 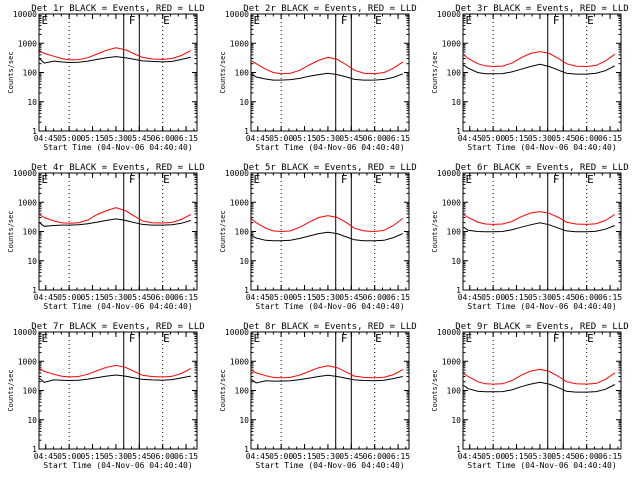 What do you see at coordinates (329, 327) in the screenshot?
I see `panel-title: Det 8r BLACK = Events, RED = LLD` at bounding box center [329, 327].